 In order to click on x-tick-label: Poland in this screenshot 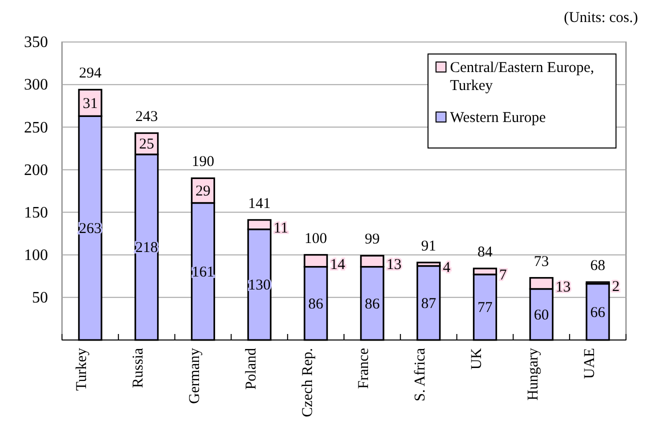, I will do `click(251, 369)`.